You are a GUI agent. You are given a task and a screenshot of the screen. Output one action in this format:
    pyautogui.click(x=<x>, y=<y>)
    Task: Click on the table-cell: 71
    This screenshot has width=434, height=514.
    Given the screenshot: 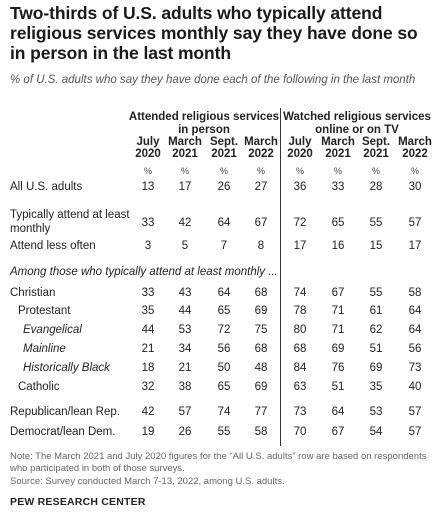 What is the action you would take?
    pyautogui.click(x=338, y=330)
    